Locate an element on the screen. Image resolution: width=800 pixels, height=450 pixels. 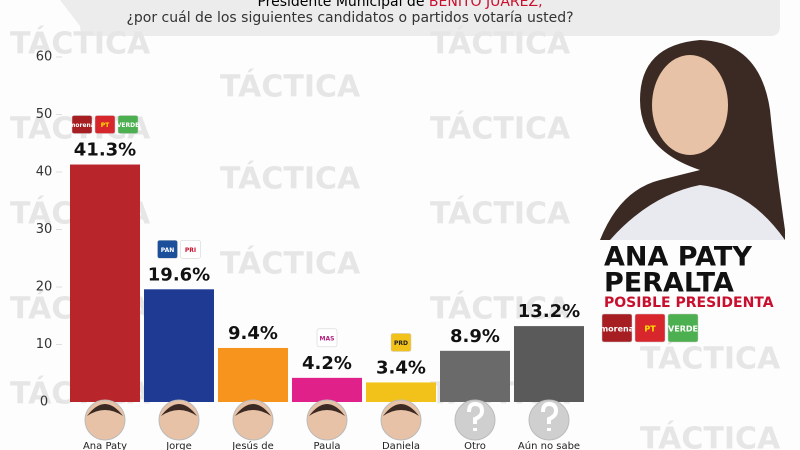
candidate-name: PERALTA is located at coordinates (669, 283).